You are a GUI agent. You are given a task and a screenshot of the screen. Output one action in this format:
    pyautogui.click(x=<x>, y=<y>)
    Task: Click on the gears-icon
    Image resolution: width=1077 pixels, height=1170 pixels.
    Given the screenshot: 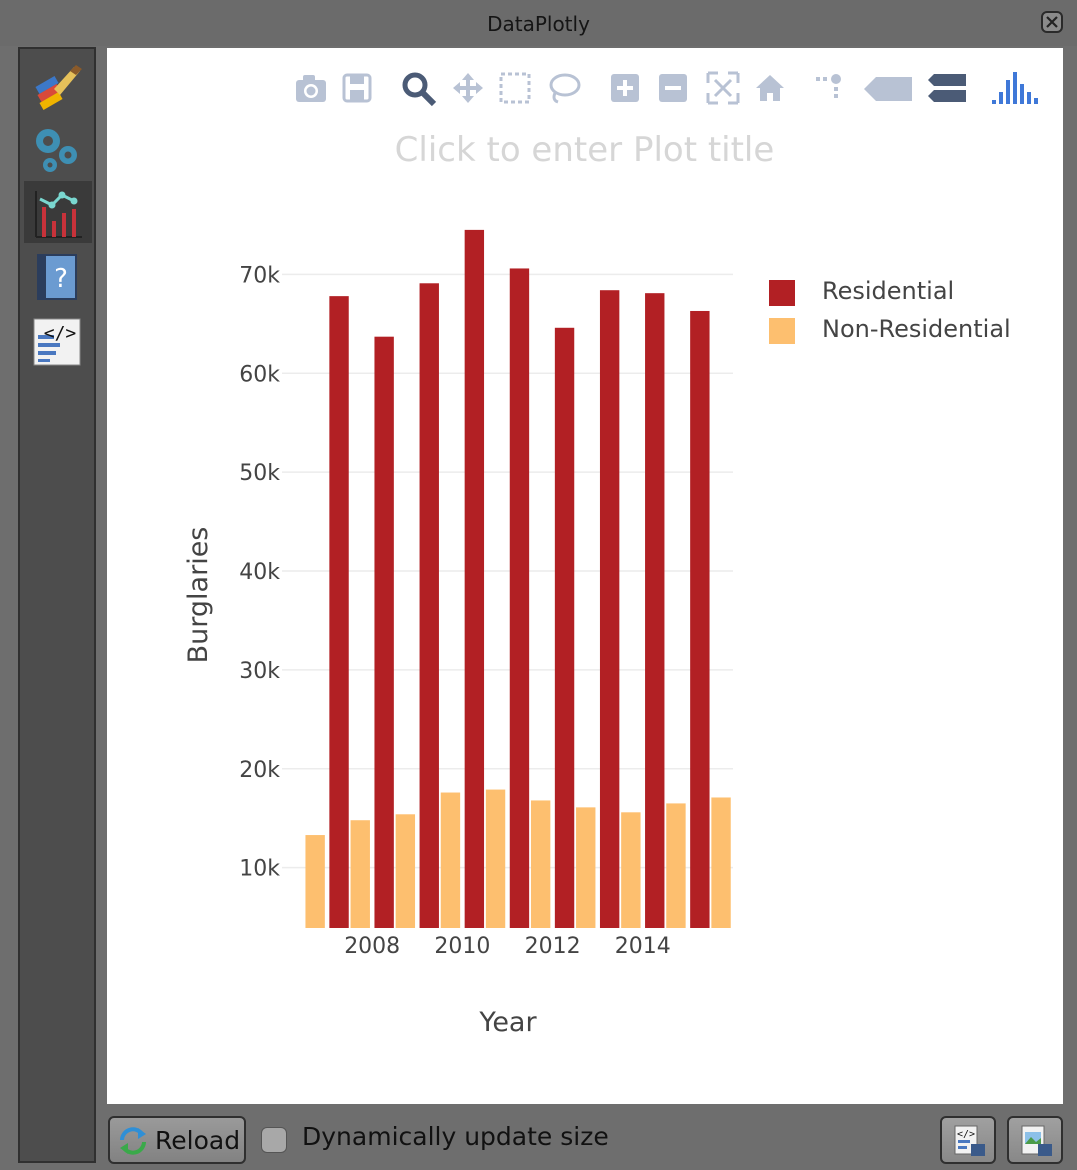 What is the action you would take?
    pyautogui.click(x=56, y=150)
    